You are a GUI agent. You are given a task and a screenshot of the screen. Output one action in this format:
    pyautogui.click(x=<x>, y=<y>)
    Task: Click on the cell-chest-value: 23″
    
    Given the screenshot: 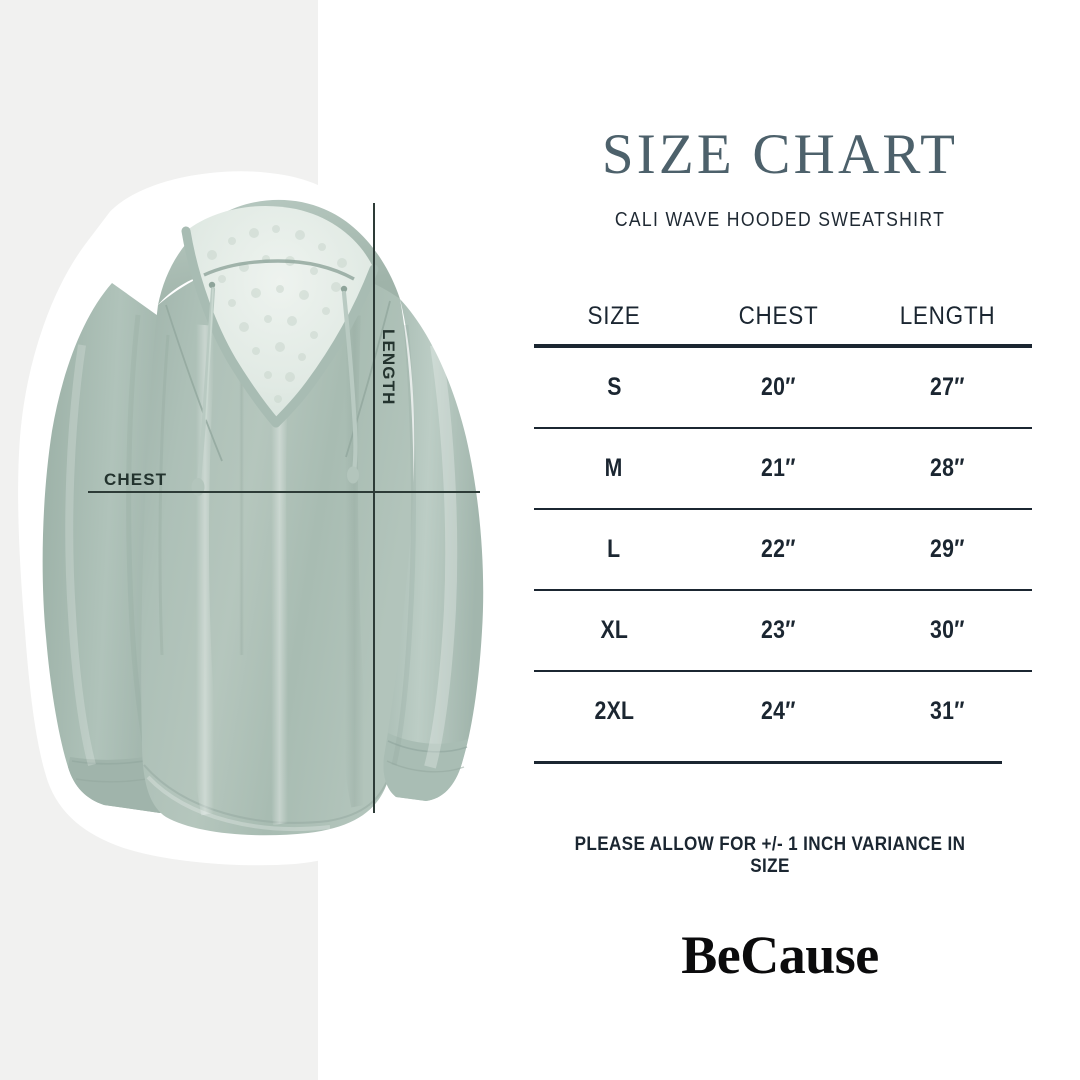 What is the action you would take?
    pyautogui.click(x=778, y=630)
    